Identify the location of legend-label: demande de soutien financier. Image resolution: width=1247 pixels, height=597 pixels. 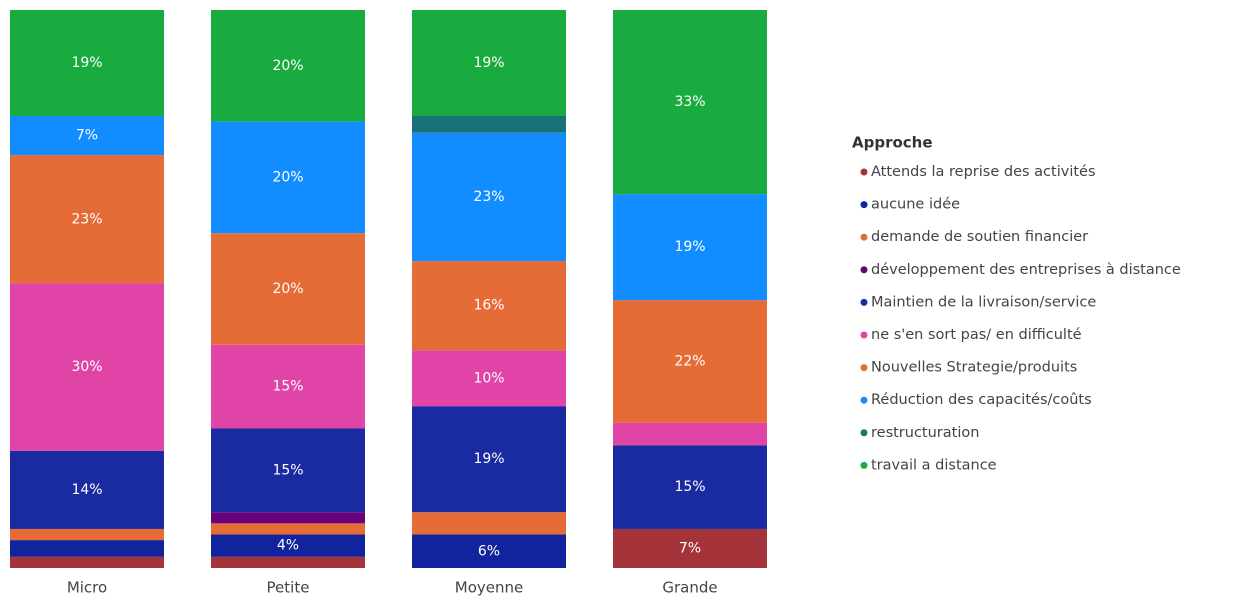
(979, 237).